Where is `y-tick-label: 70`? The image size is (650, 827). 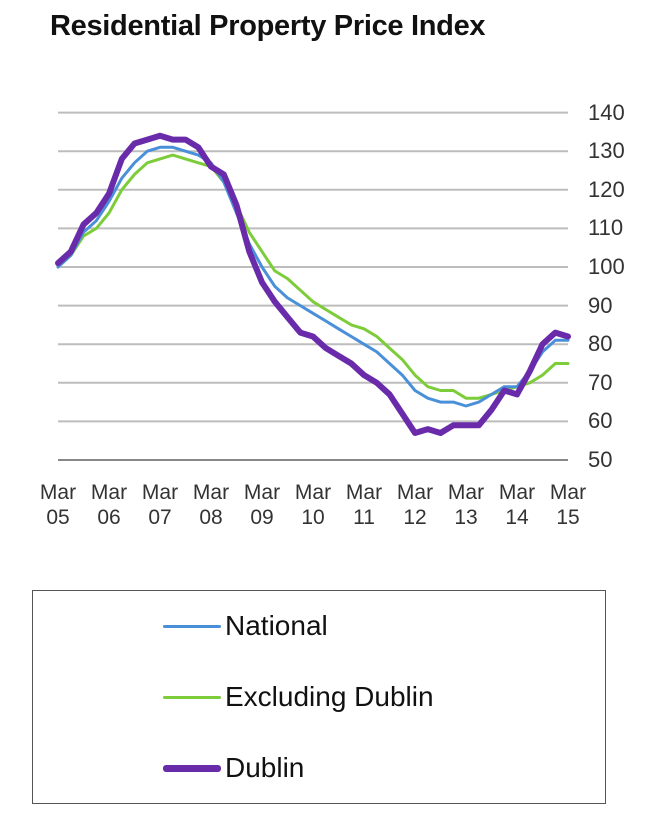
y-tick-label: 70 is located at coordinates (600, 382).